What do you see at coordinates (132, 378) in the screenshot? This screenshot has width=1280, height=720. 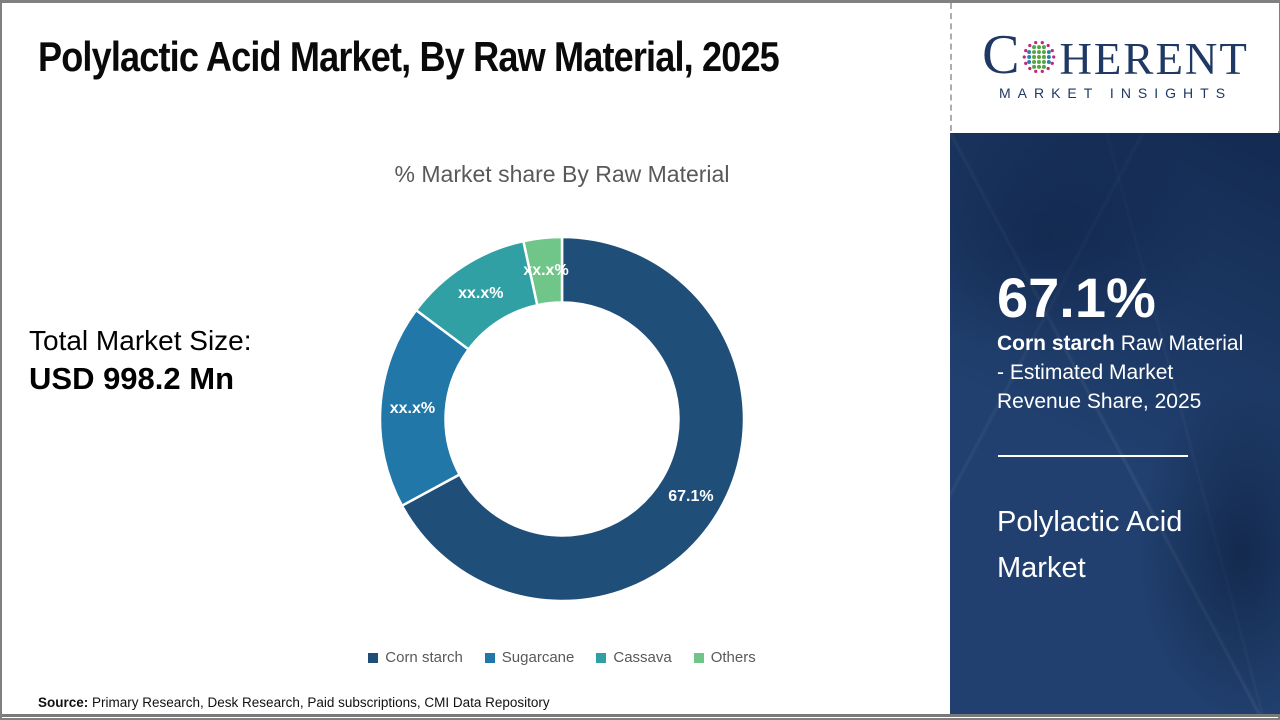 I see `total-market-size-value: USD 998.2 Mn` at bounding box center [132, 378].